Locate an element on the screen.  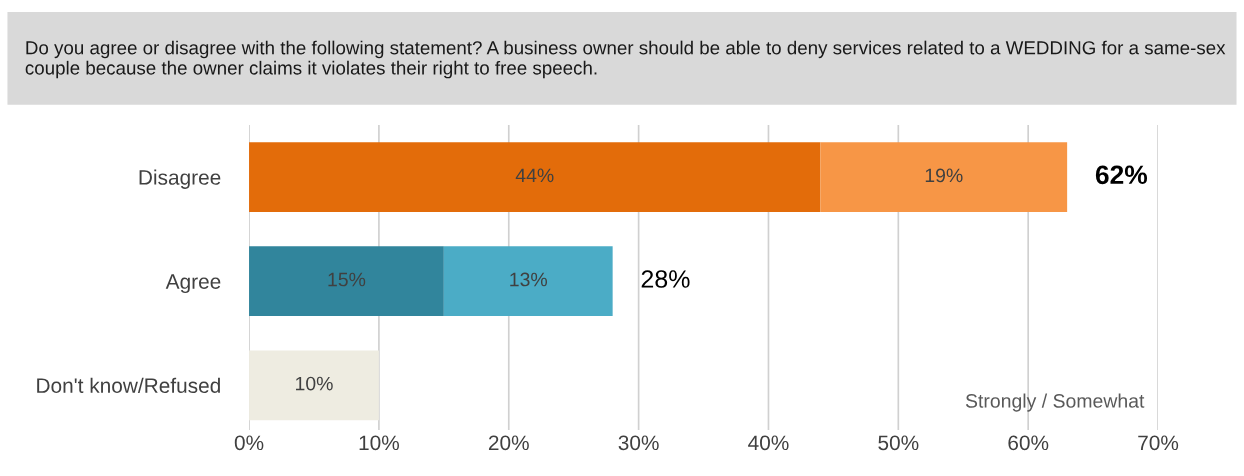
x-tick-label: 70% is located at coordinates (1158, 443).